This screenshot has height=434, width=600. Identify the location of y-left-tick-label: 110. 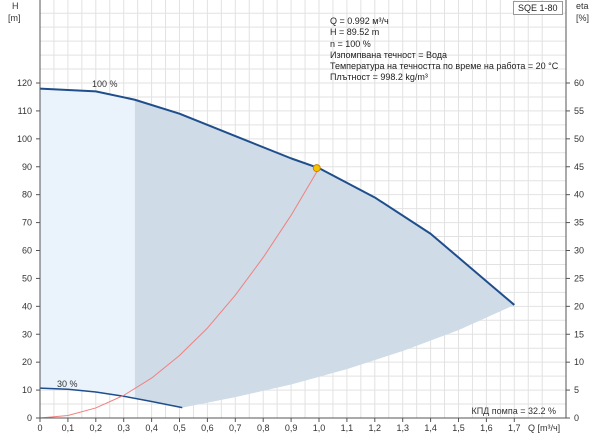
(25, 111).